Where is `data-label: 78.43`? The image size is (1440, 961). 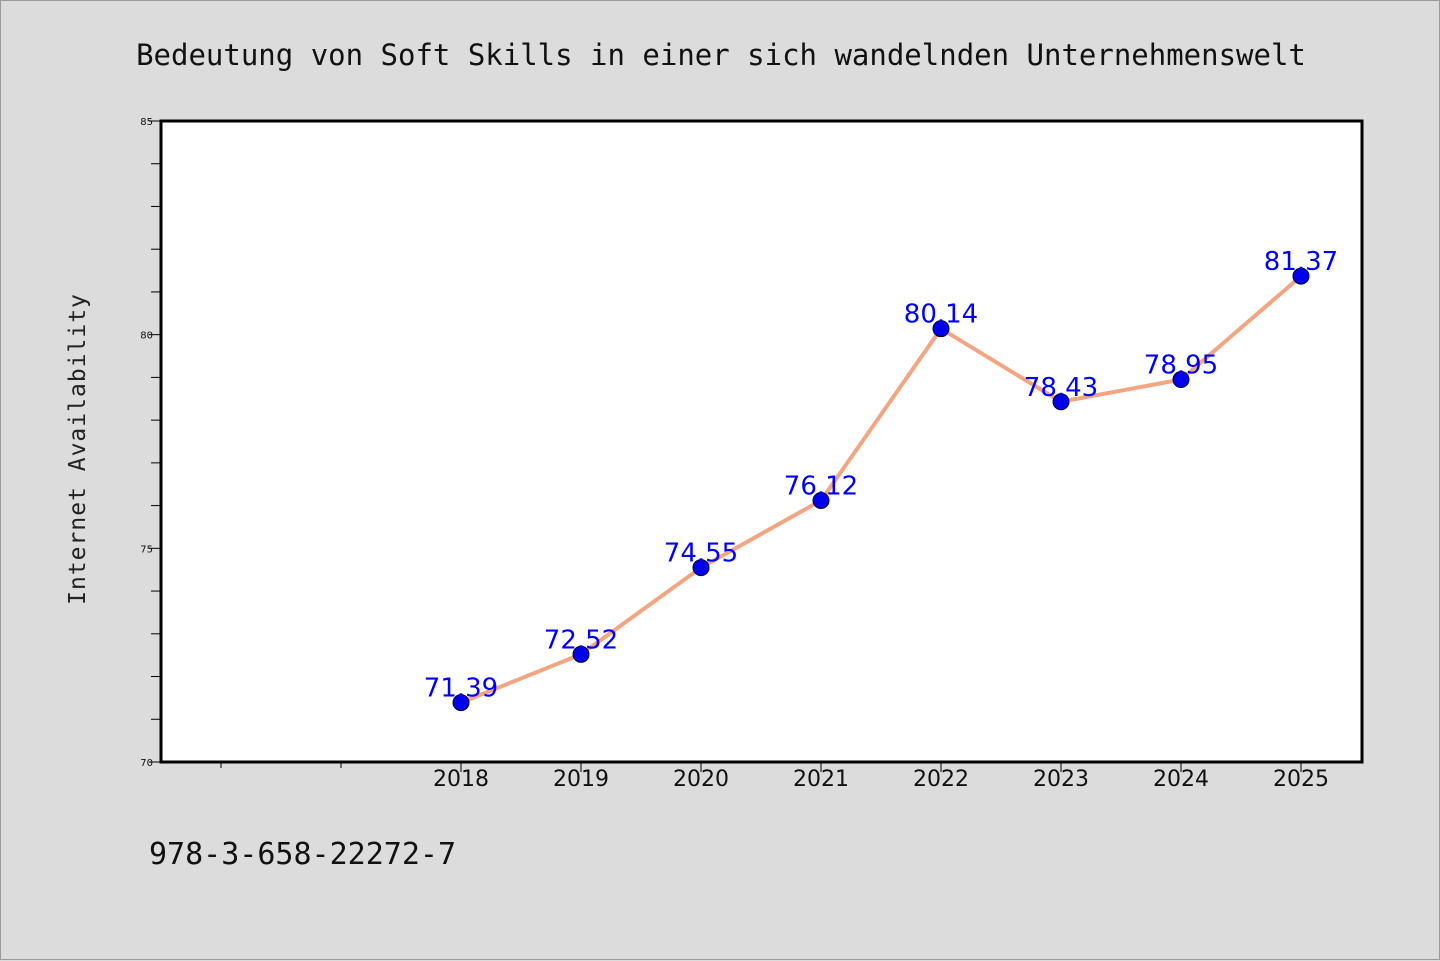
data-label: 78.43 is located at coordinates (1061, 388).